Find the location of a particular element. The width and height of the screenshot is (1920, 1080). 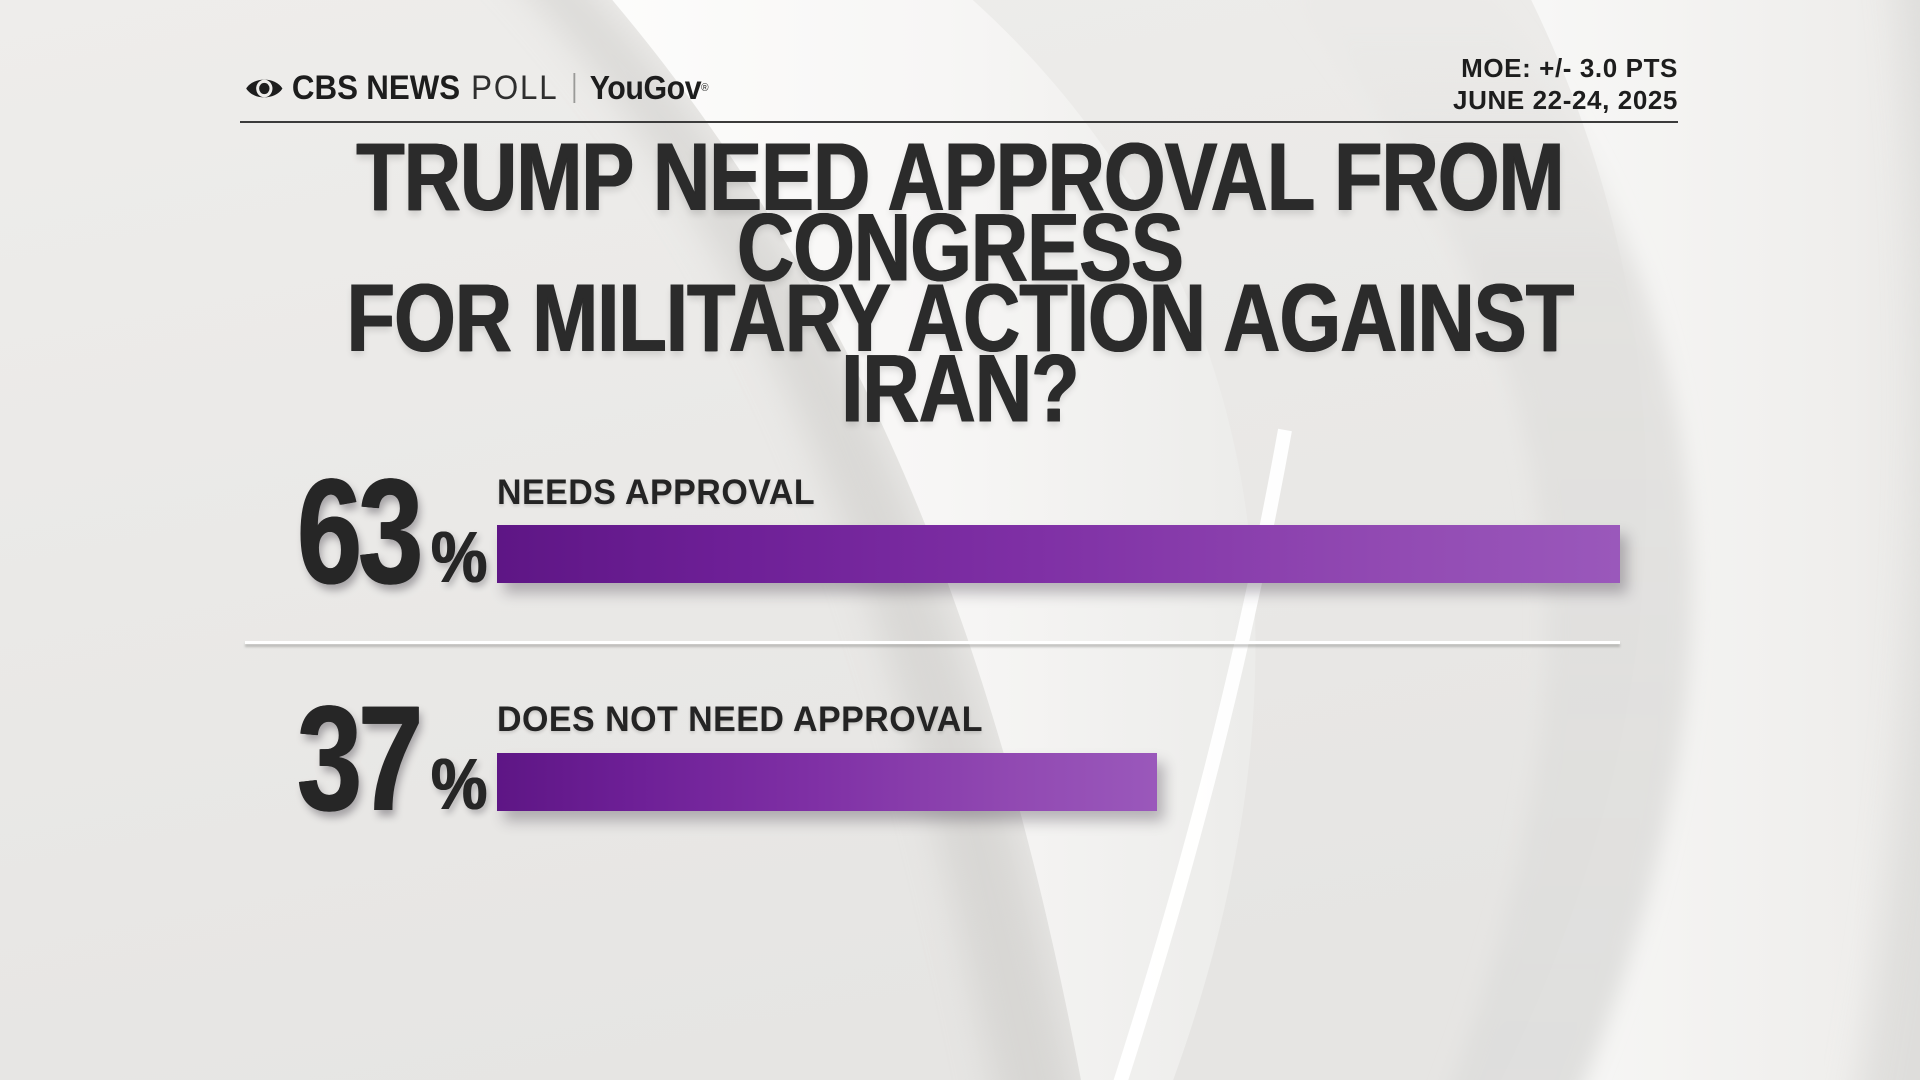

value-needs-approval: 63 is located at coordinates (360, 531).